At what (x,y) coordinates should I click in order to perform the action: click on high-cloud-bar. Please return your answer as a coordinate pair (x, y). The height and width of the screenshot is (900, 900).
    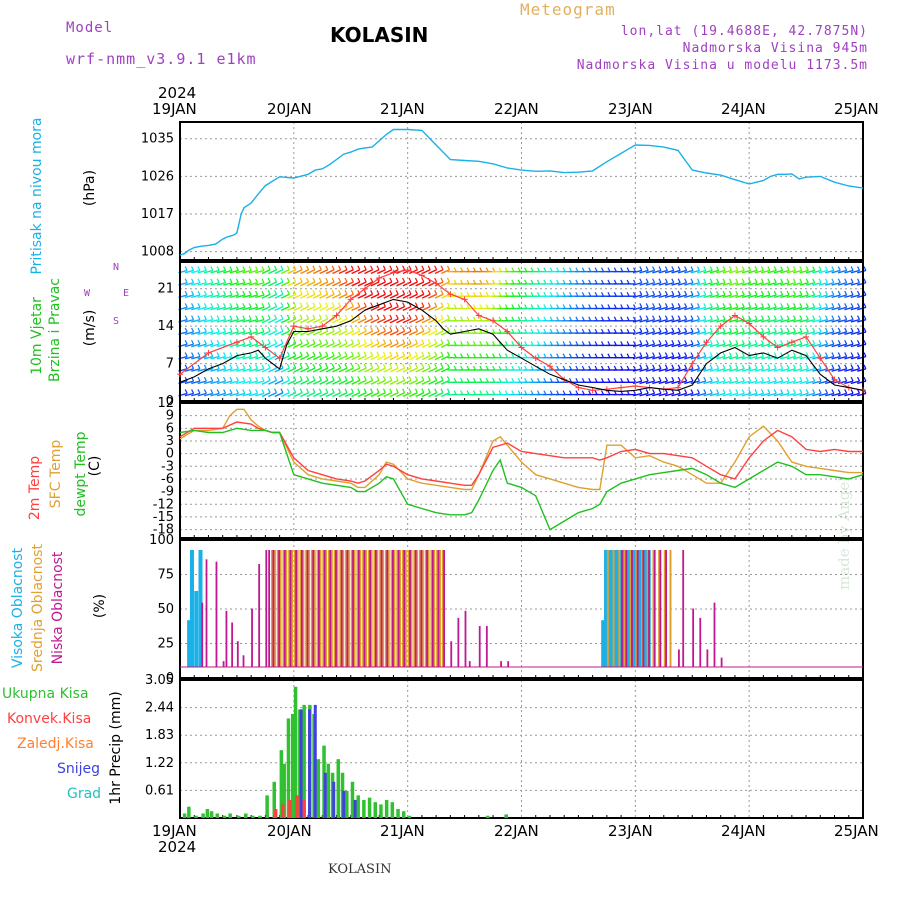
    Looking at the image, I should click on (623, 608).